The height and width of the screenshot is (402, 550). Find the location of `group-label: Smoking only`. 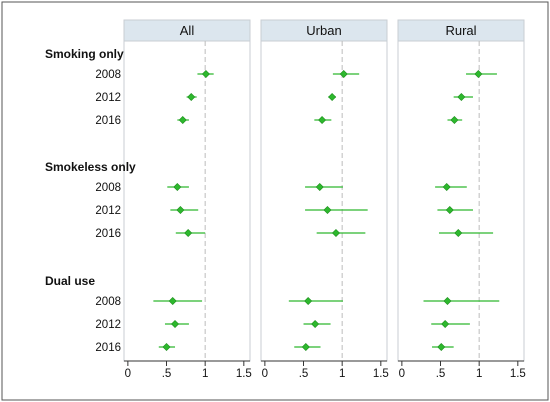

group-label: Smoking only is located at coordinates (84, 54).